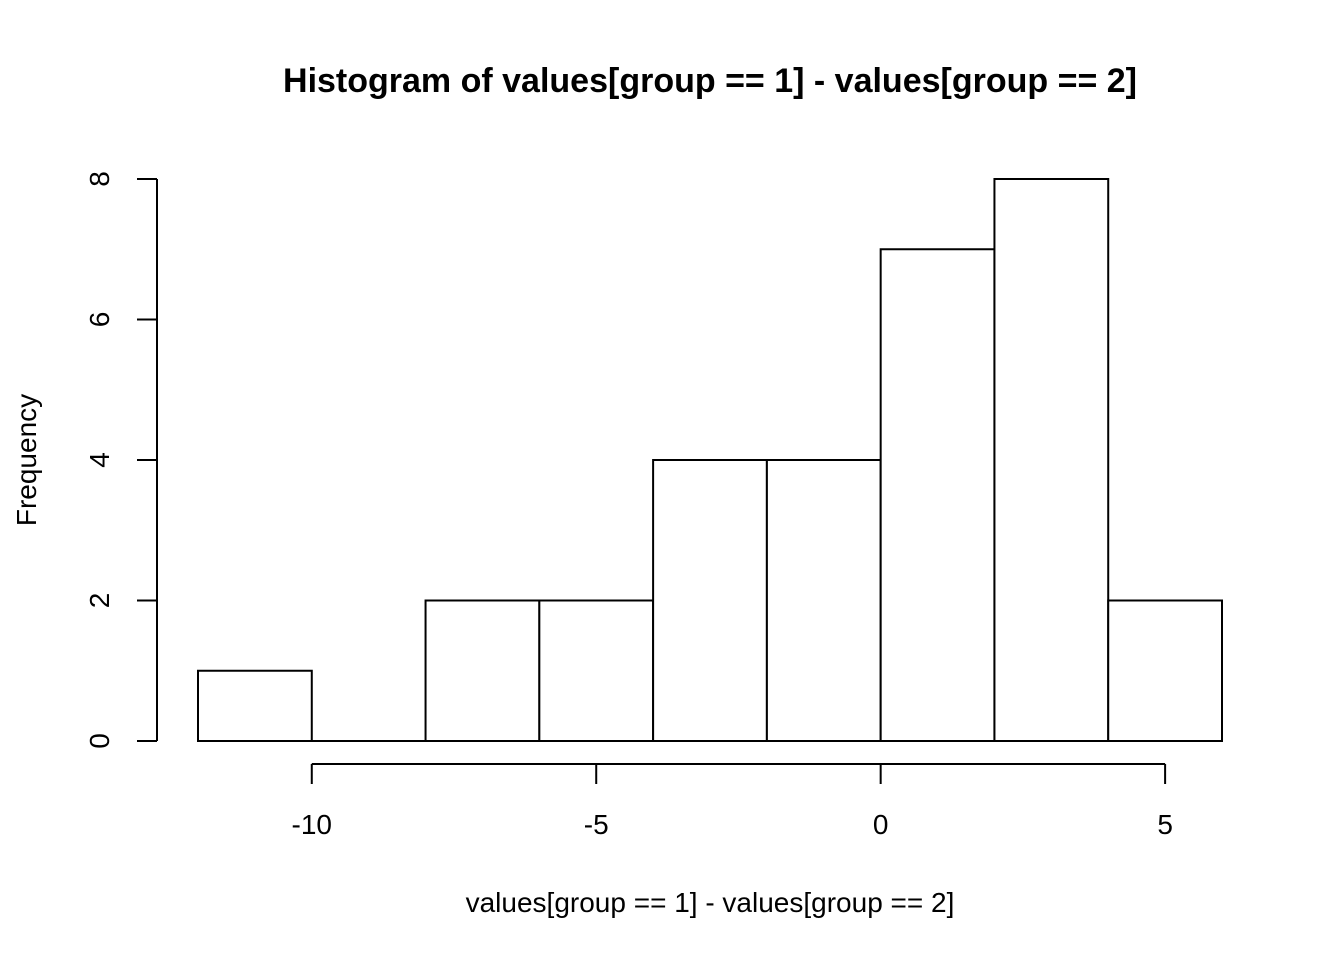  I want to click on x-tick-label: 5, so click(1165, 824).